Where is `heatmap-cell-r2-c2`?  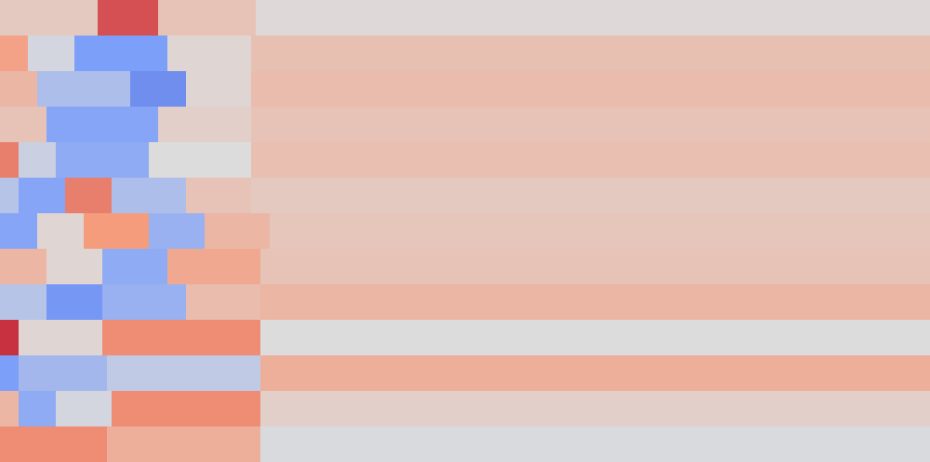 heatmap-cell-r2-c2 is located at coordinates (158, 89).